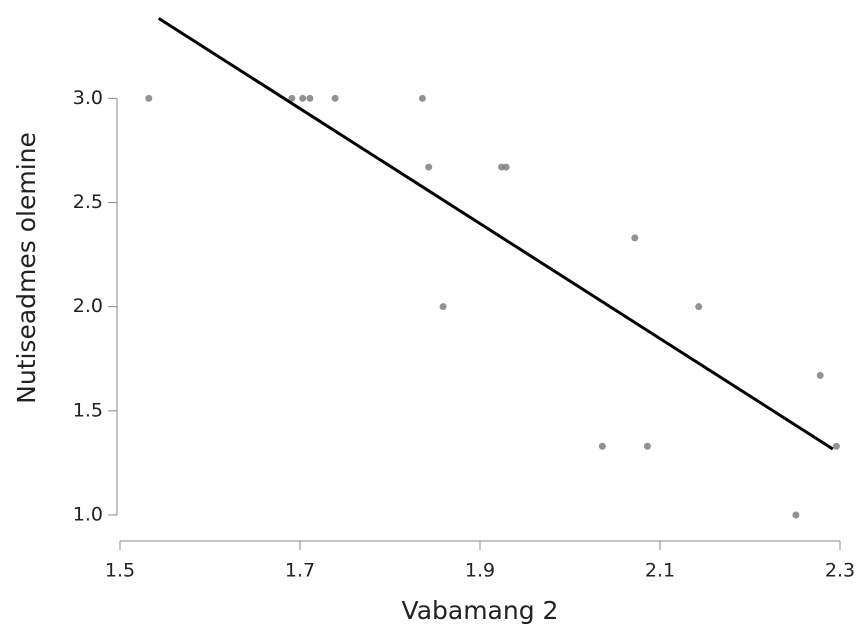 This screenshot has width=861, height=633. Describe the element at coordinates (660, 571) in the screenshot. I see `x-tick-label: 2.1` at that location.